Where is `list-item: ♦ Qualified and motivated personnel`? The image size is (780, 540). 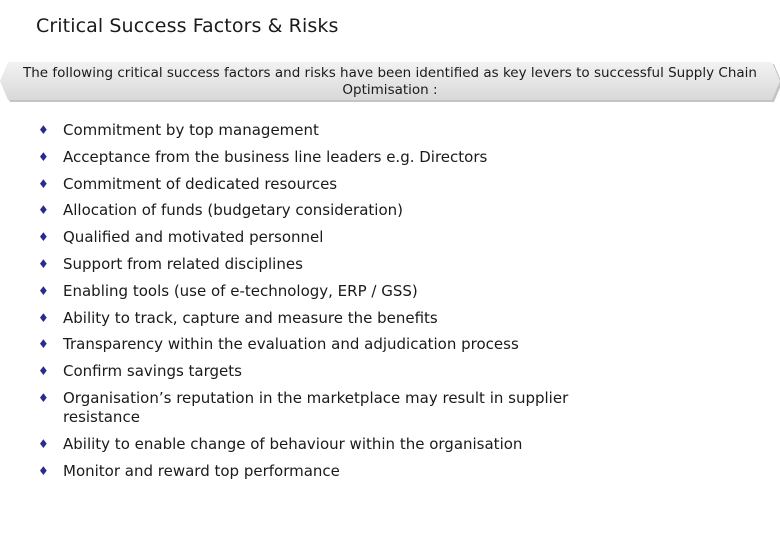
list-item: ♦ Qualified and motivated personnel is located at coordinates (386, 237).